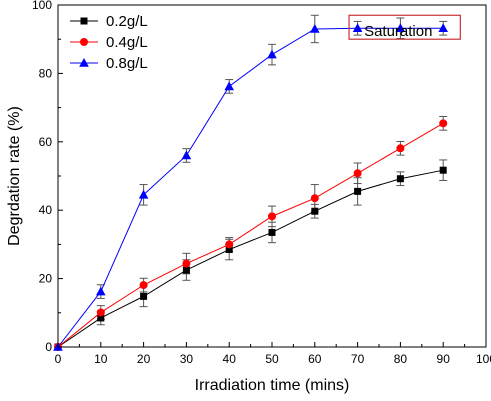 The height and width of the screenshot is (401, 491). I want to click on x-tick-labels: 0 10 20 30 40 50 60 70 80 90 100, so click(273, 359).